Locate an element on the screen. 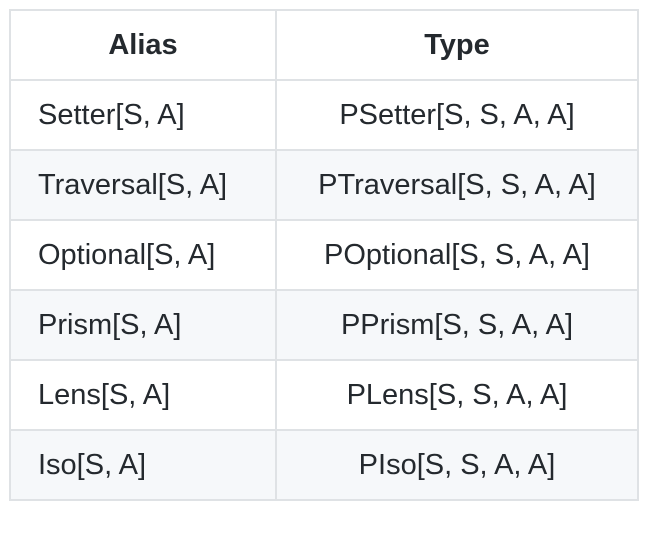 This screenshot has height=544, width=650. table-row: Traversal[S, A] PTraversal[S, S, A, A] is located at coordinates (324, 185).